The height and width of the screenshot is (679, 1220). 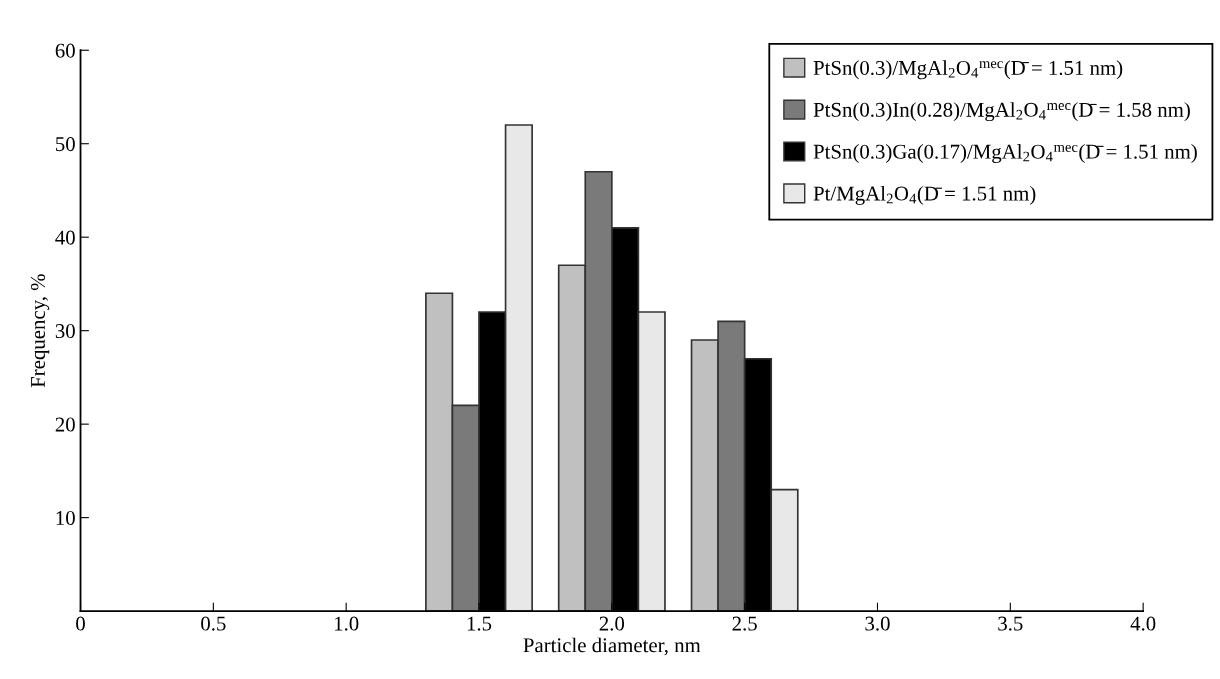 What do you see at coordinates (612, 646) in the screenshot?
I see `x-axis-title: Particle diameter, nm` at bounding box center [612, 646].